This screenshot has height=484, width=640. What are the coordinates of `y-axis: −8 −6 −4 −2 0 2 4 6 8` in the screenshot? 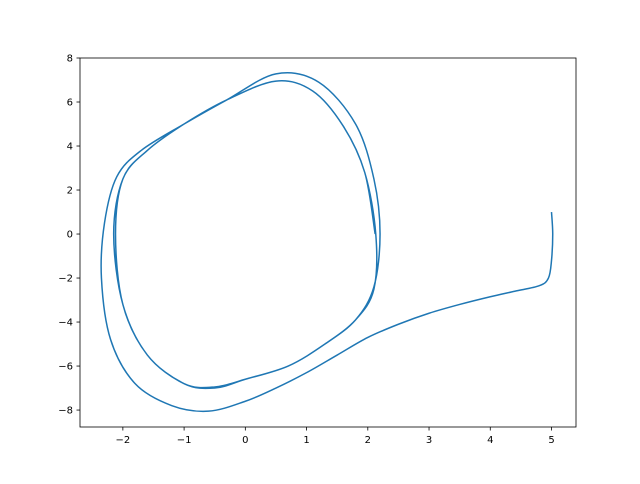 It's located at (69, 235).